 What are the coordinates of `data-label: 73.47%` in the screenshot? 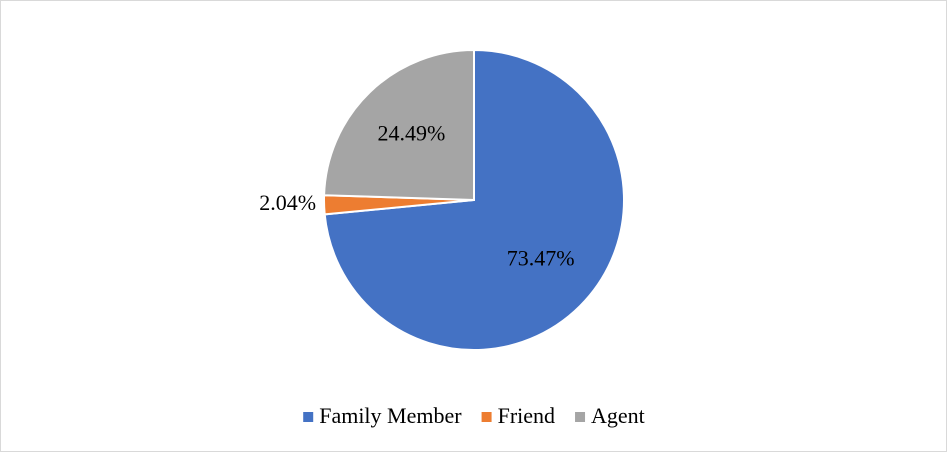 It's located at (541, 258).